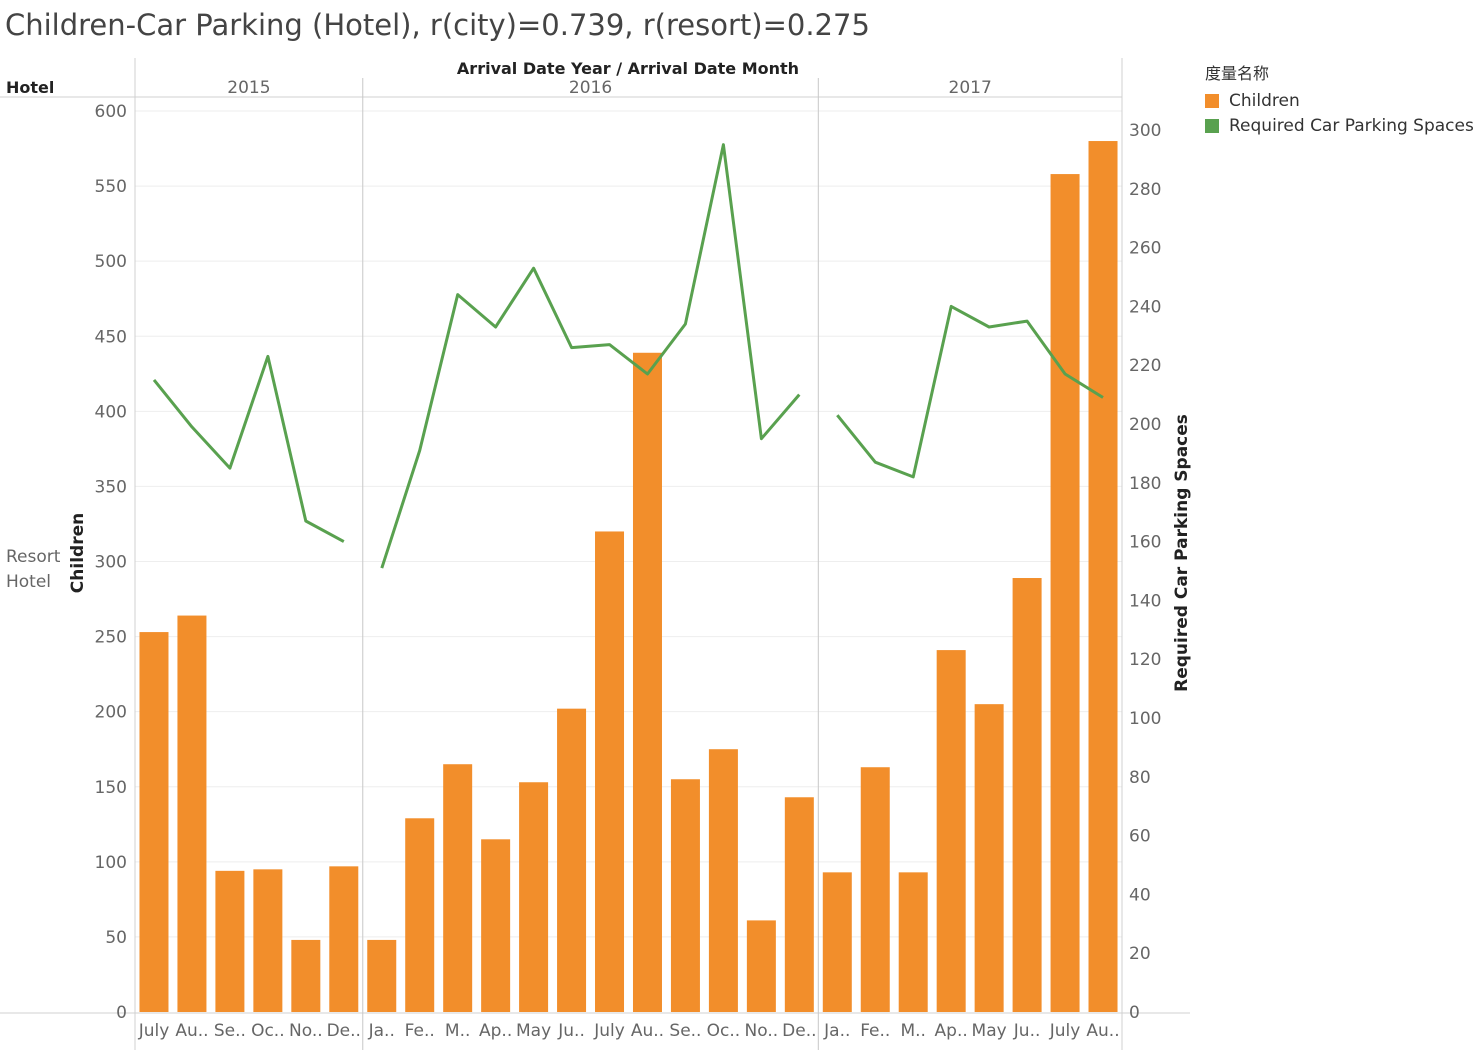  I want to click on left-axis-tick: 250, so click(111, 638).